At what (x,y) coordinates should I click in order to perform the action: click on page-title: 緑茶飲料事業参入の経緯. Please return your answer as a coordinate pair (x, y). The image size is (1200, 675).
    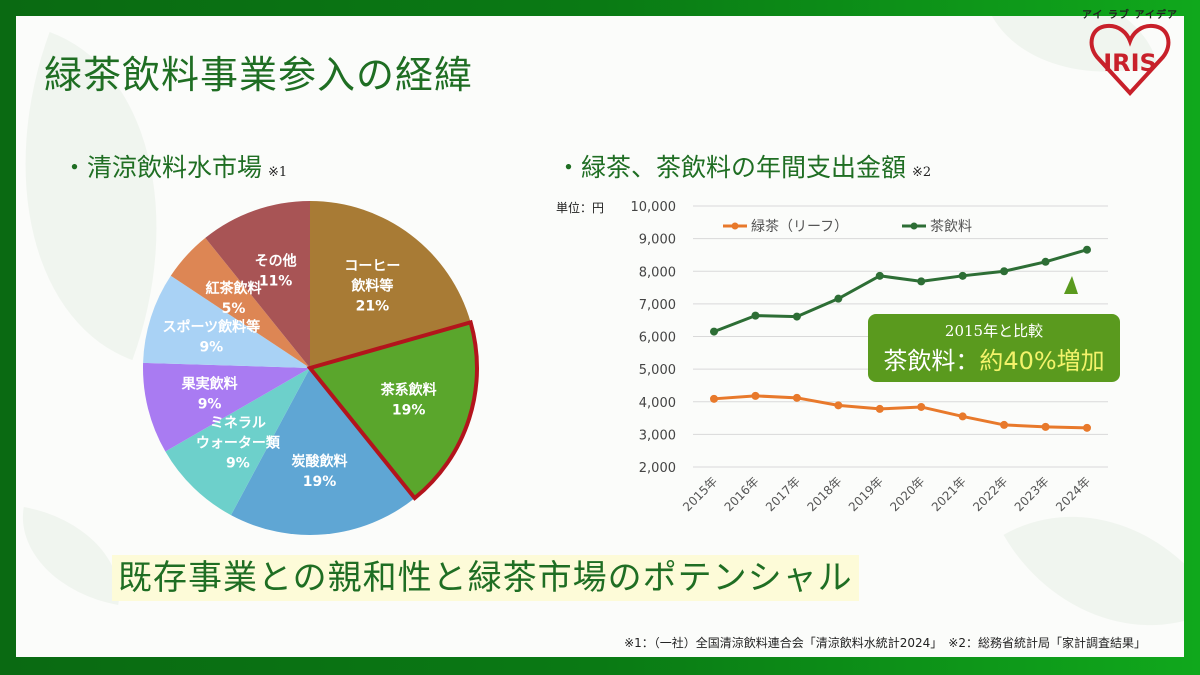
    Looking at the image, I should click on (259, 75).